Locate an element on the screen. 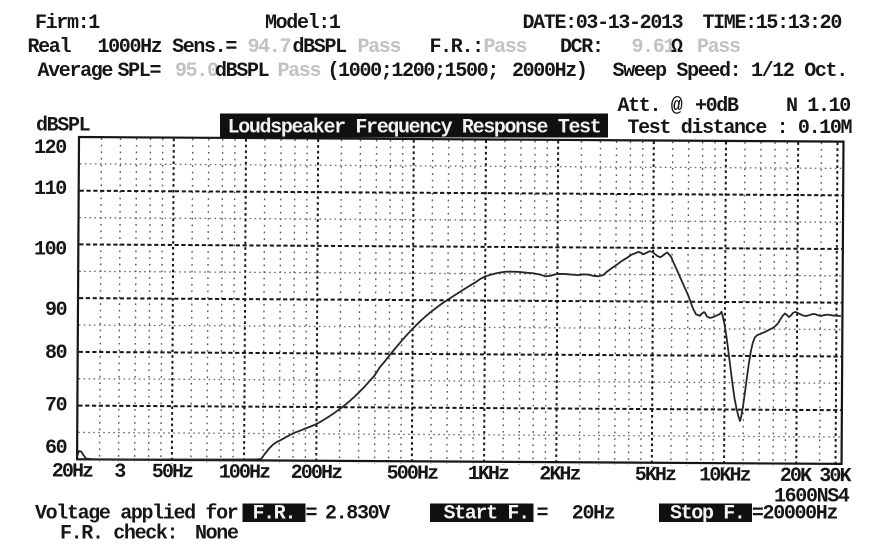 The height and width of the screenshot is (549, 880). svg-text: 1KHz is located at coordinates (488, 474).